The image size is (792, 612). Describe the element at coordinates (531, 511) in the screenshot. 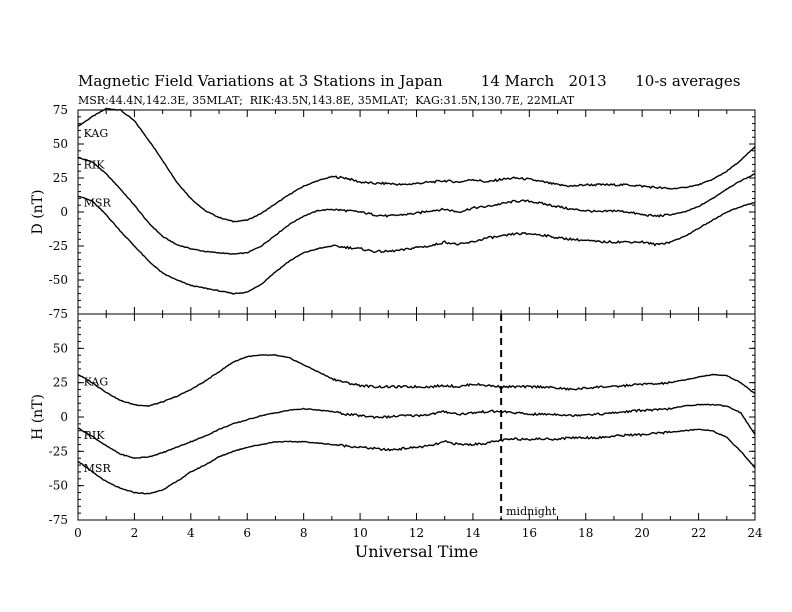

I see `midnight-label: midnight` at that location.